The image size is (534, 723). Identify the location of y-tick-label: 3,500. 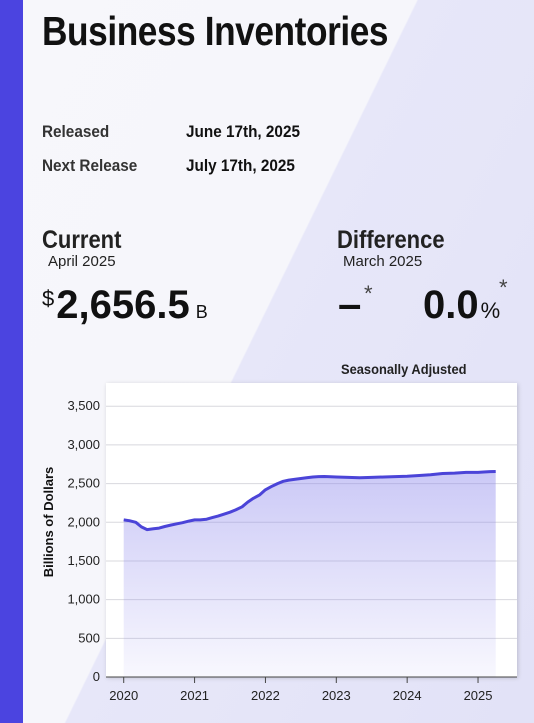
(83, 405).